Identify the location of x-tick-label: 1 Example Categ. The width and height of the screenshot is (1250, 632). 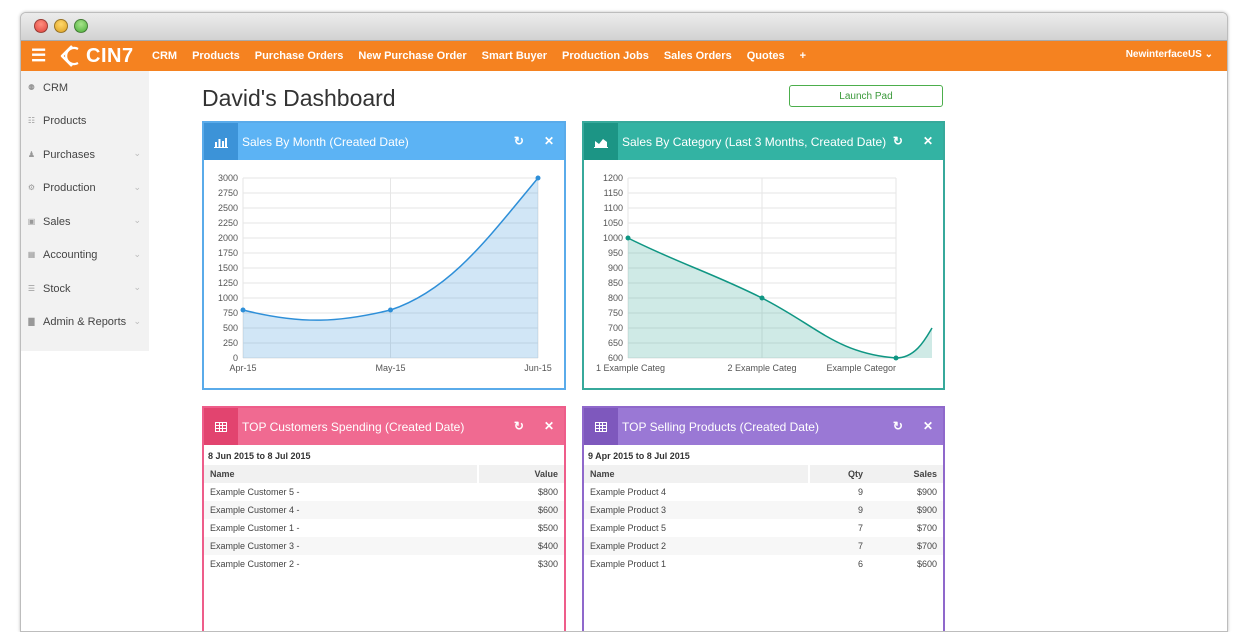
(630, 368).